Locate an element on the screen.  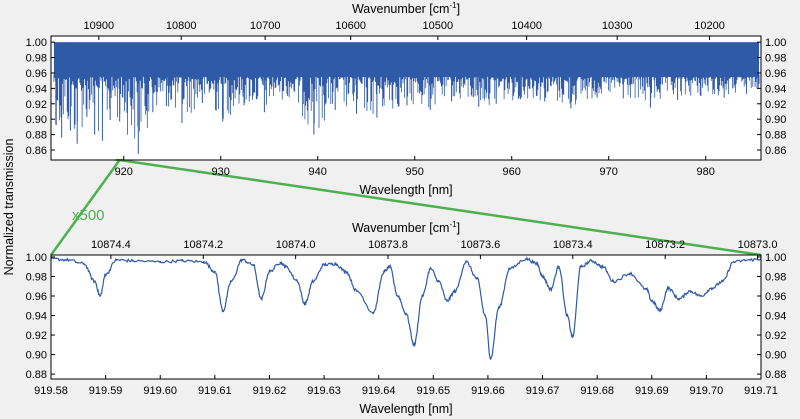
bottom-x-tick-label: 919.70 is located at coordinates (707, 391).